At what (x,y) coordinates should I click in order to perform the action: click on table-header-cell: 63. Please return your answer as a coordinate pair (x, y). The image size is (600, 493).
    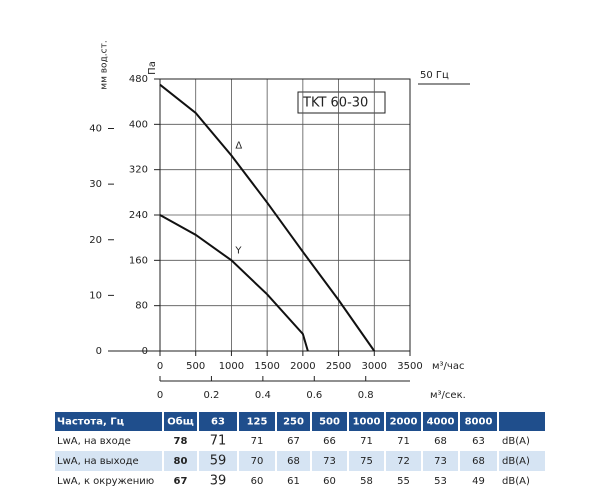
    Looking at the image, I should click on (218, 422).